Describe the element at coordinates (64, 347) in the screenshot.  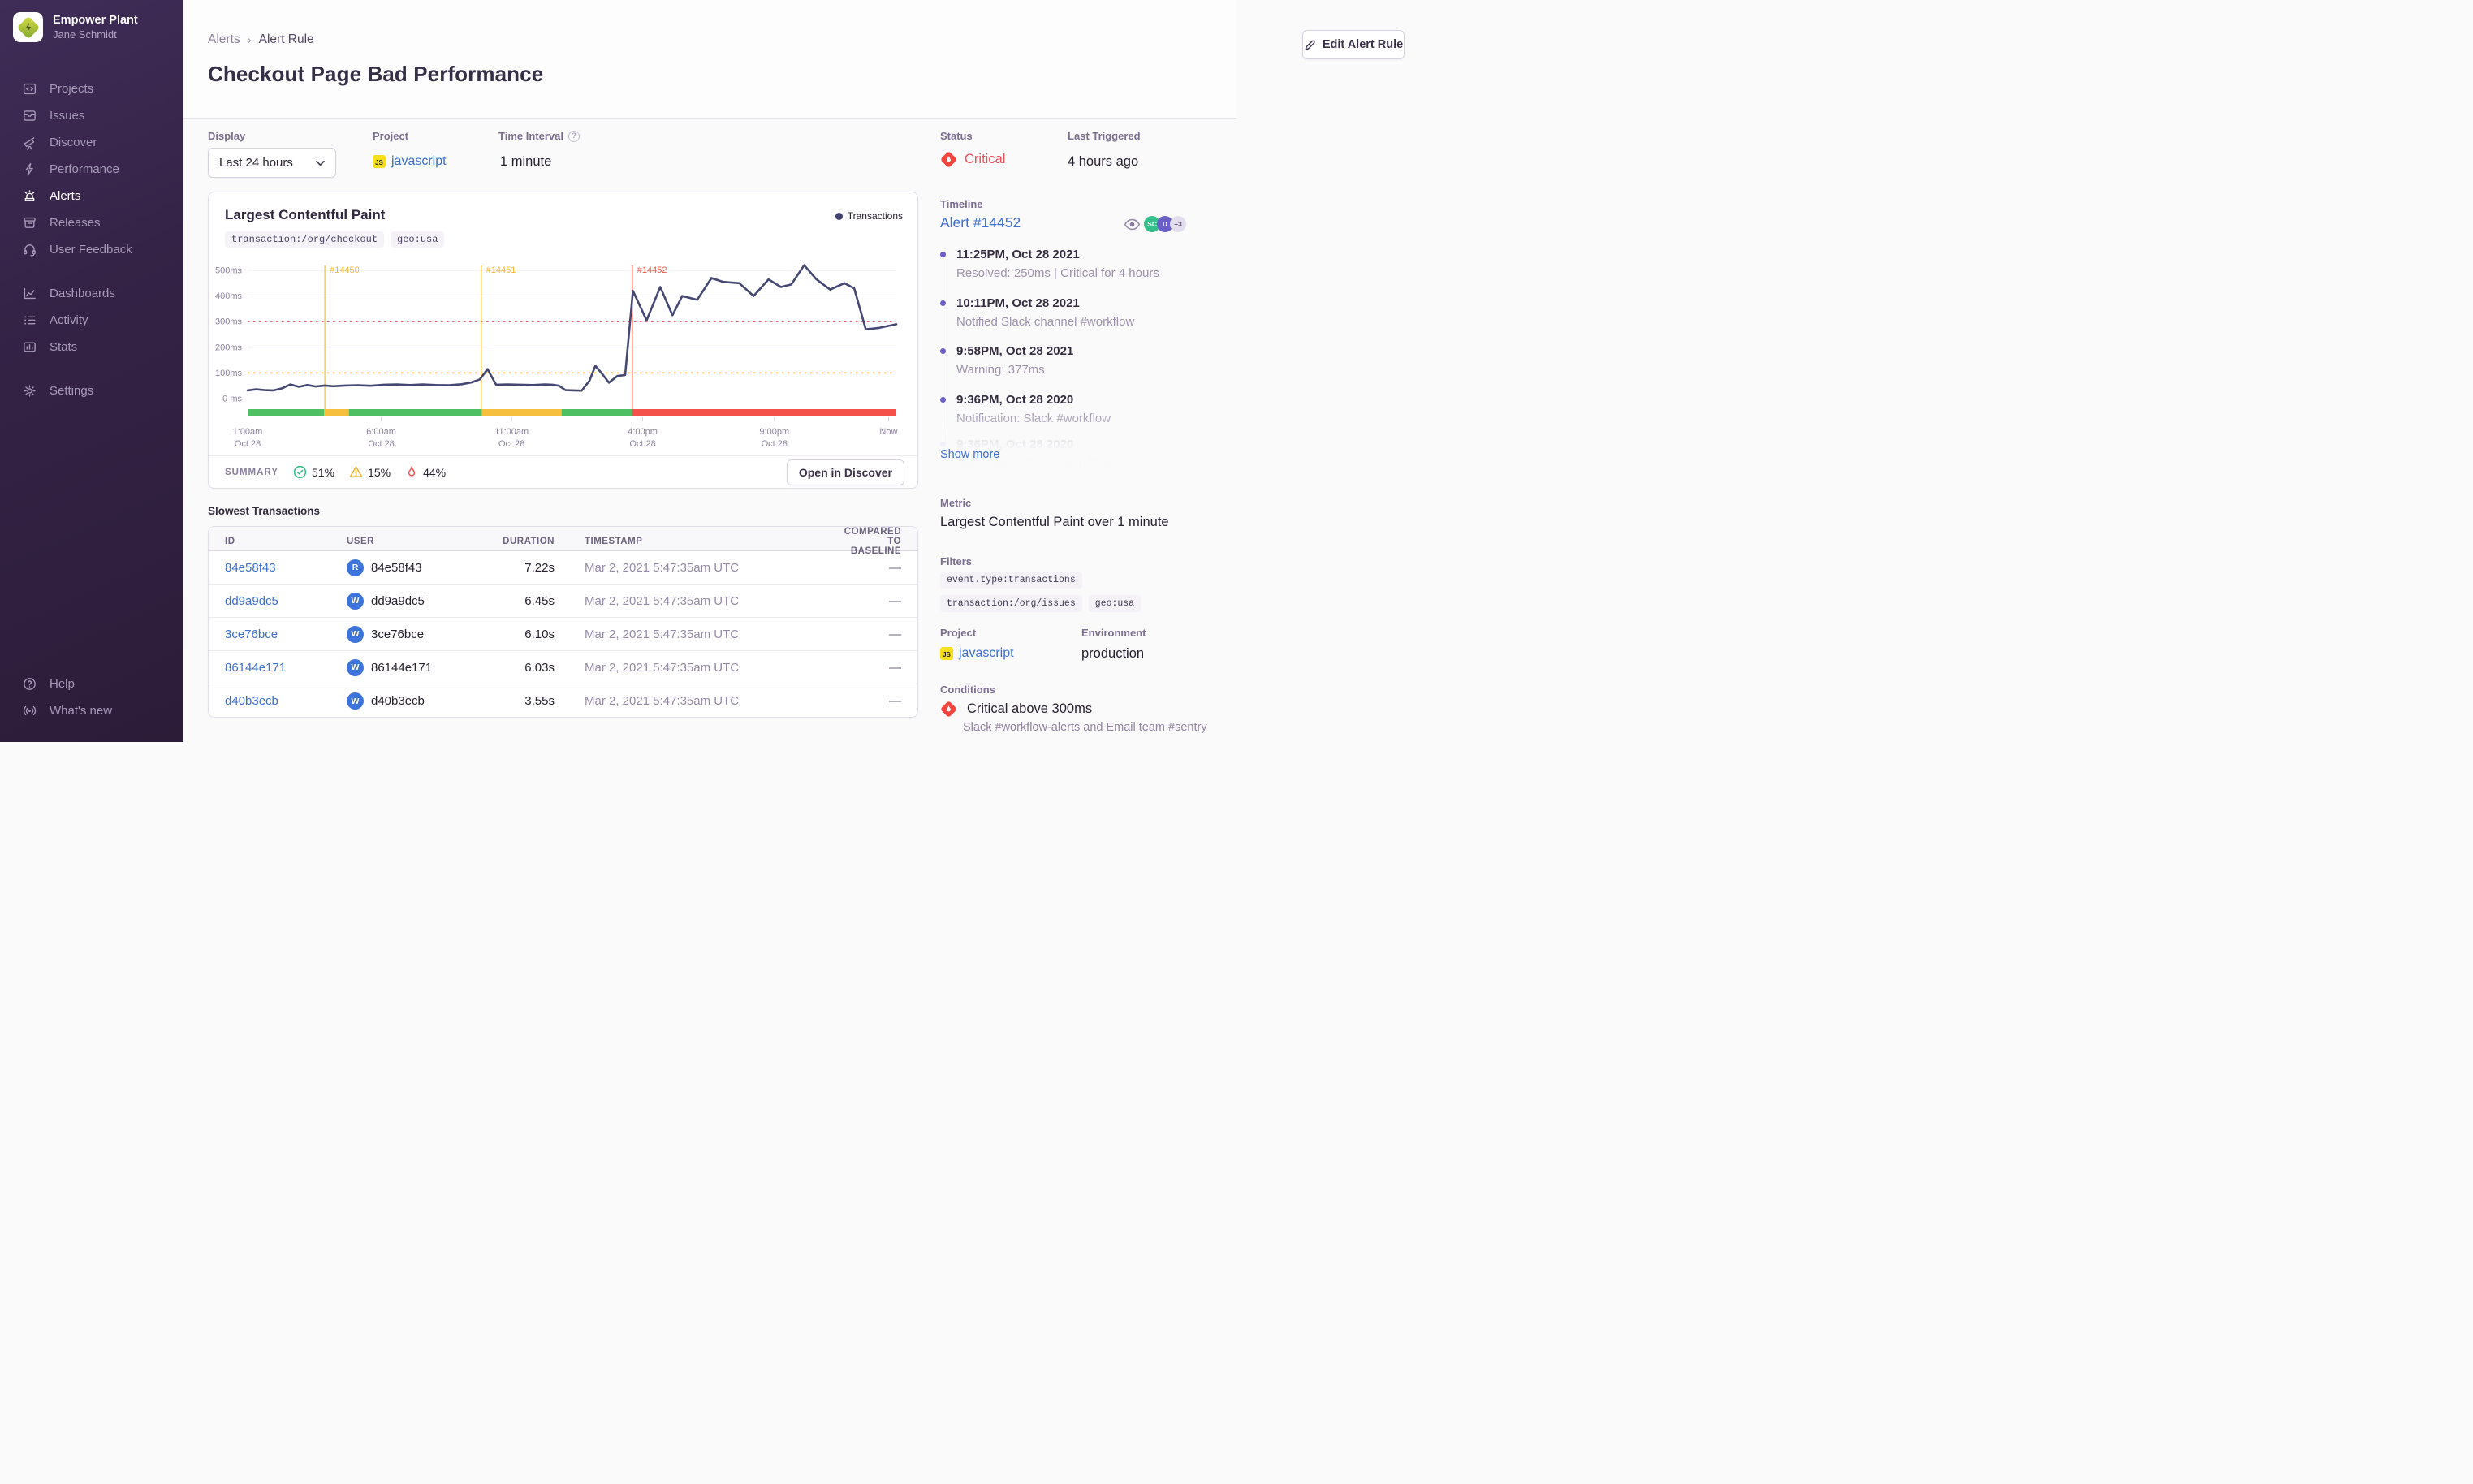
I see `sidebar-item-label: Stats` at that location.